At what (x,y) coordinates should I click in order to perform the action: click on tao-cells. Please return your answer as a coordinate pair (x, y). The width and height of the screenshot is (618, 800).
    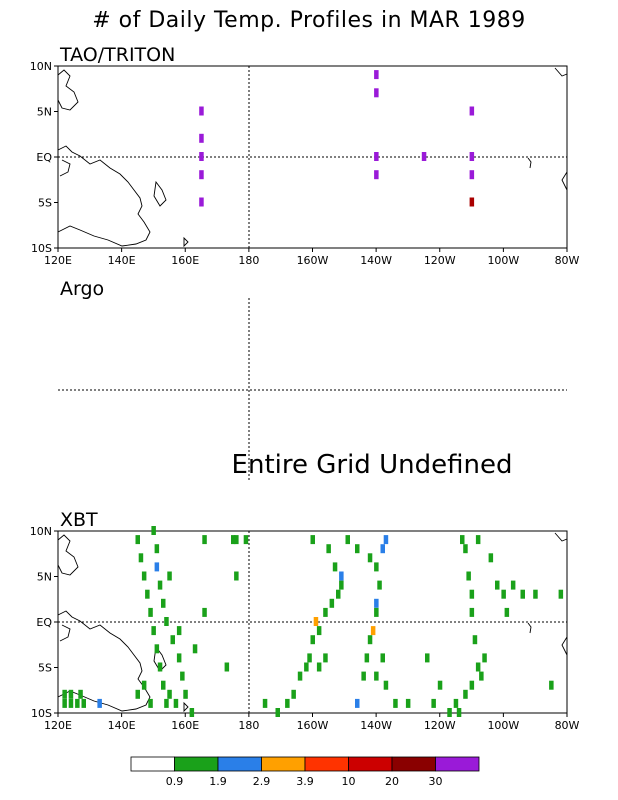
    Looking at the image, I should click on (337, 138).